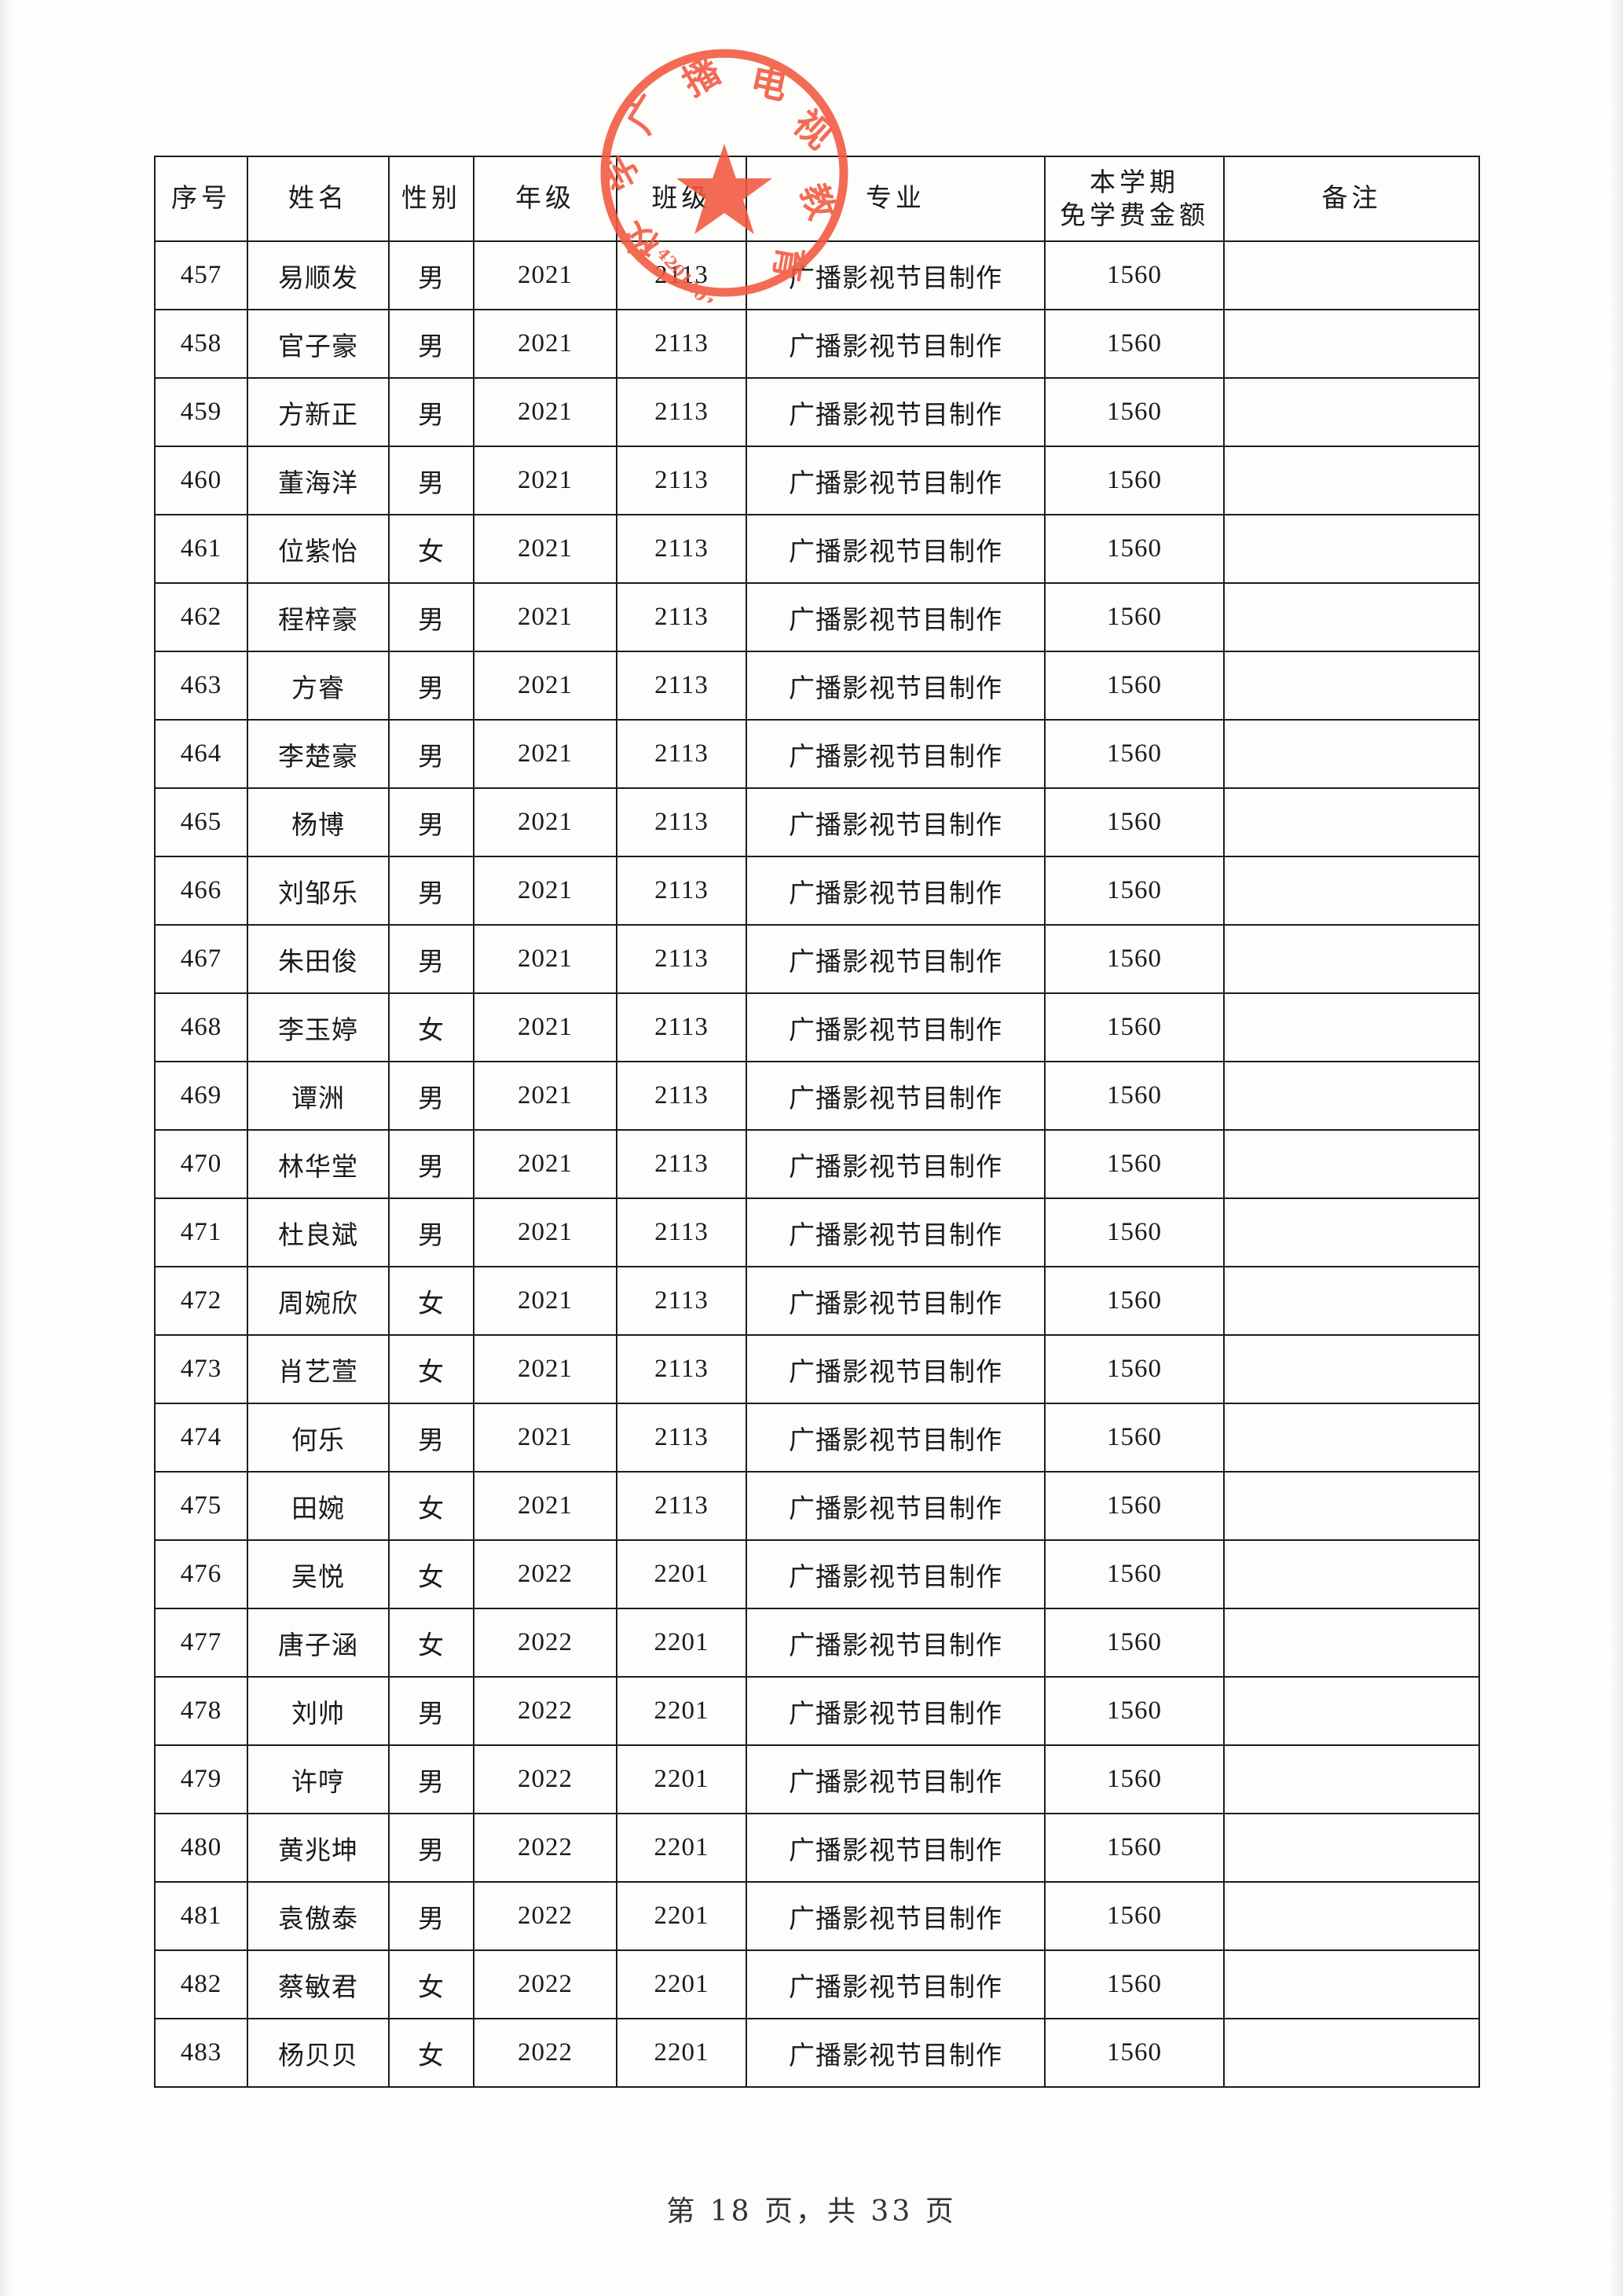 This screenshot has height=2296, width=1623. Describe the element at coordinates (318, 1916) in the screenshot. I see `table-cell-name: 袁傲泰` at that location.